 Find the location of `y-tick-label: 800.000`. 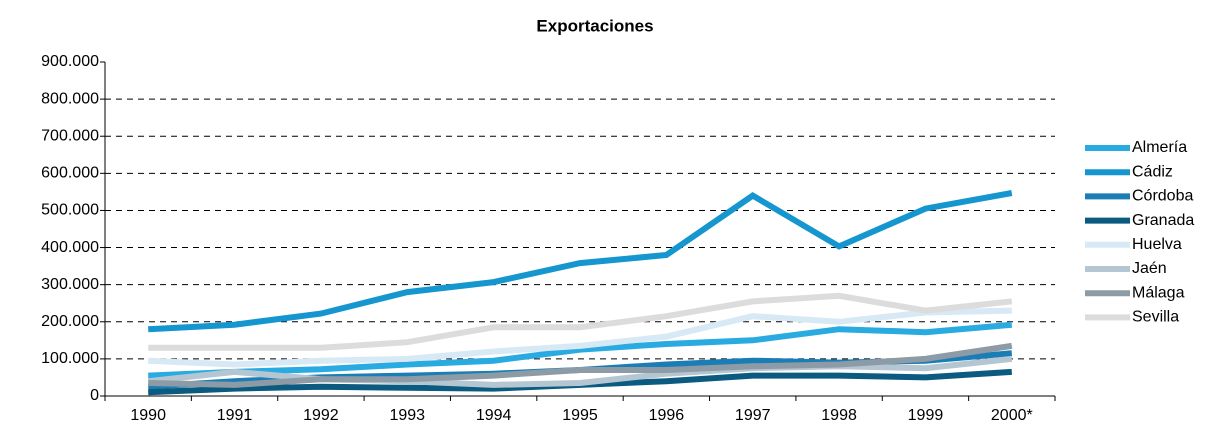

y-tick-label: 800.000 is located at coordinates (70, 98).